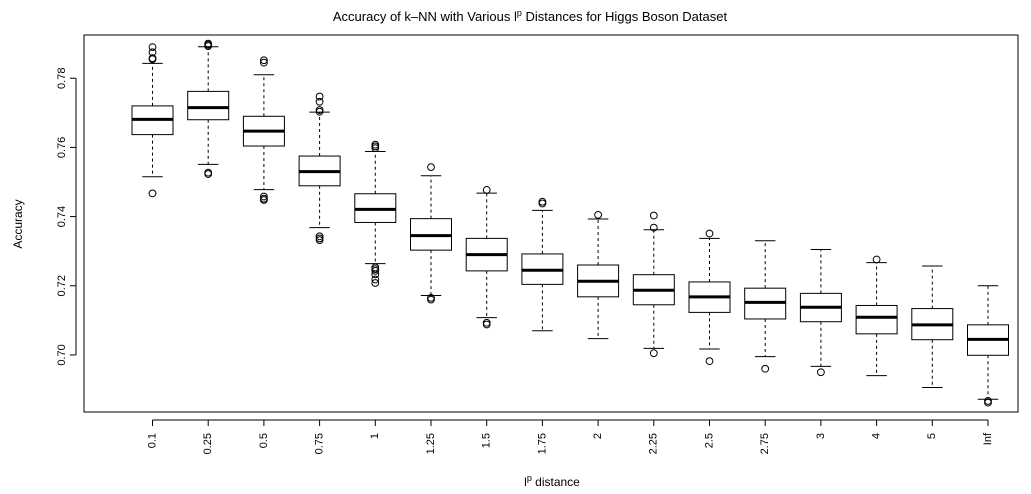 Image resolution: width=1031 pixels, height=494 pixels. I want to click on box-1.5, so click(486, 257).